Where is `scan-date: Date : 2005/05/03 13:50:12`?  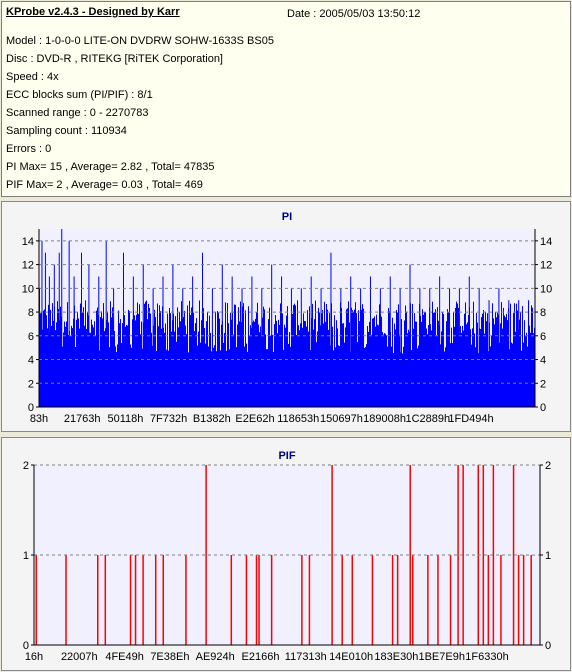
scan-date: Date : 2005/05/03 13:50:12 is located at coordinates (354, 14).